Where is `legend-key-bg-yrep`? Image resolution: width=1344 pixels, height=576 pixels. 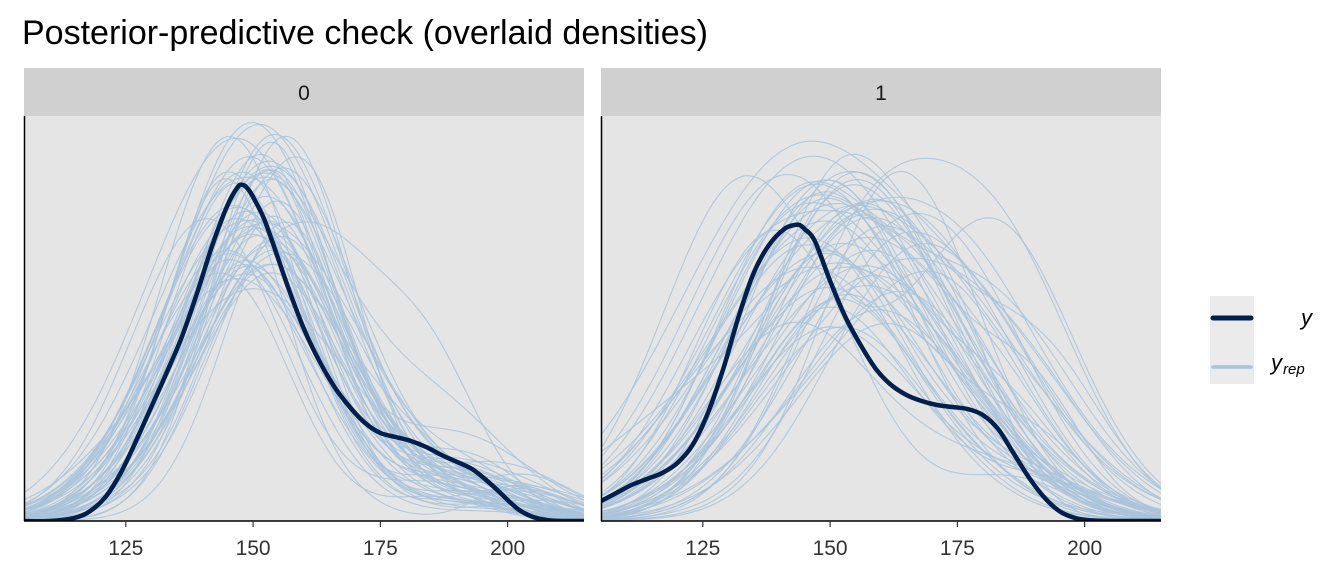
legend-key-bg-yrep is located at coordinates (1232, 362).